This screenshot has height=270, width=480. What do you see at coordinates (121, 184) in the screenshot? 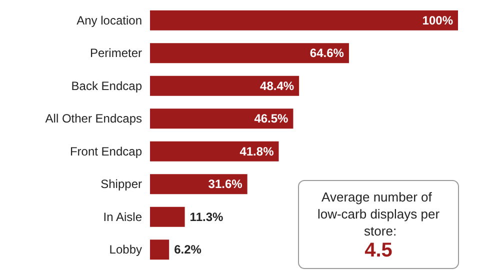
I see `y-tick-label: Shipper` at bounding box center [121, 184].